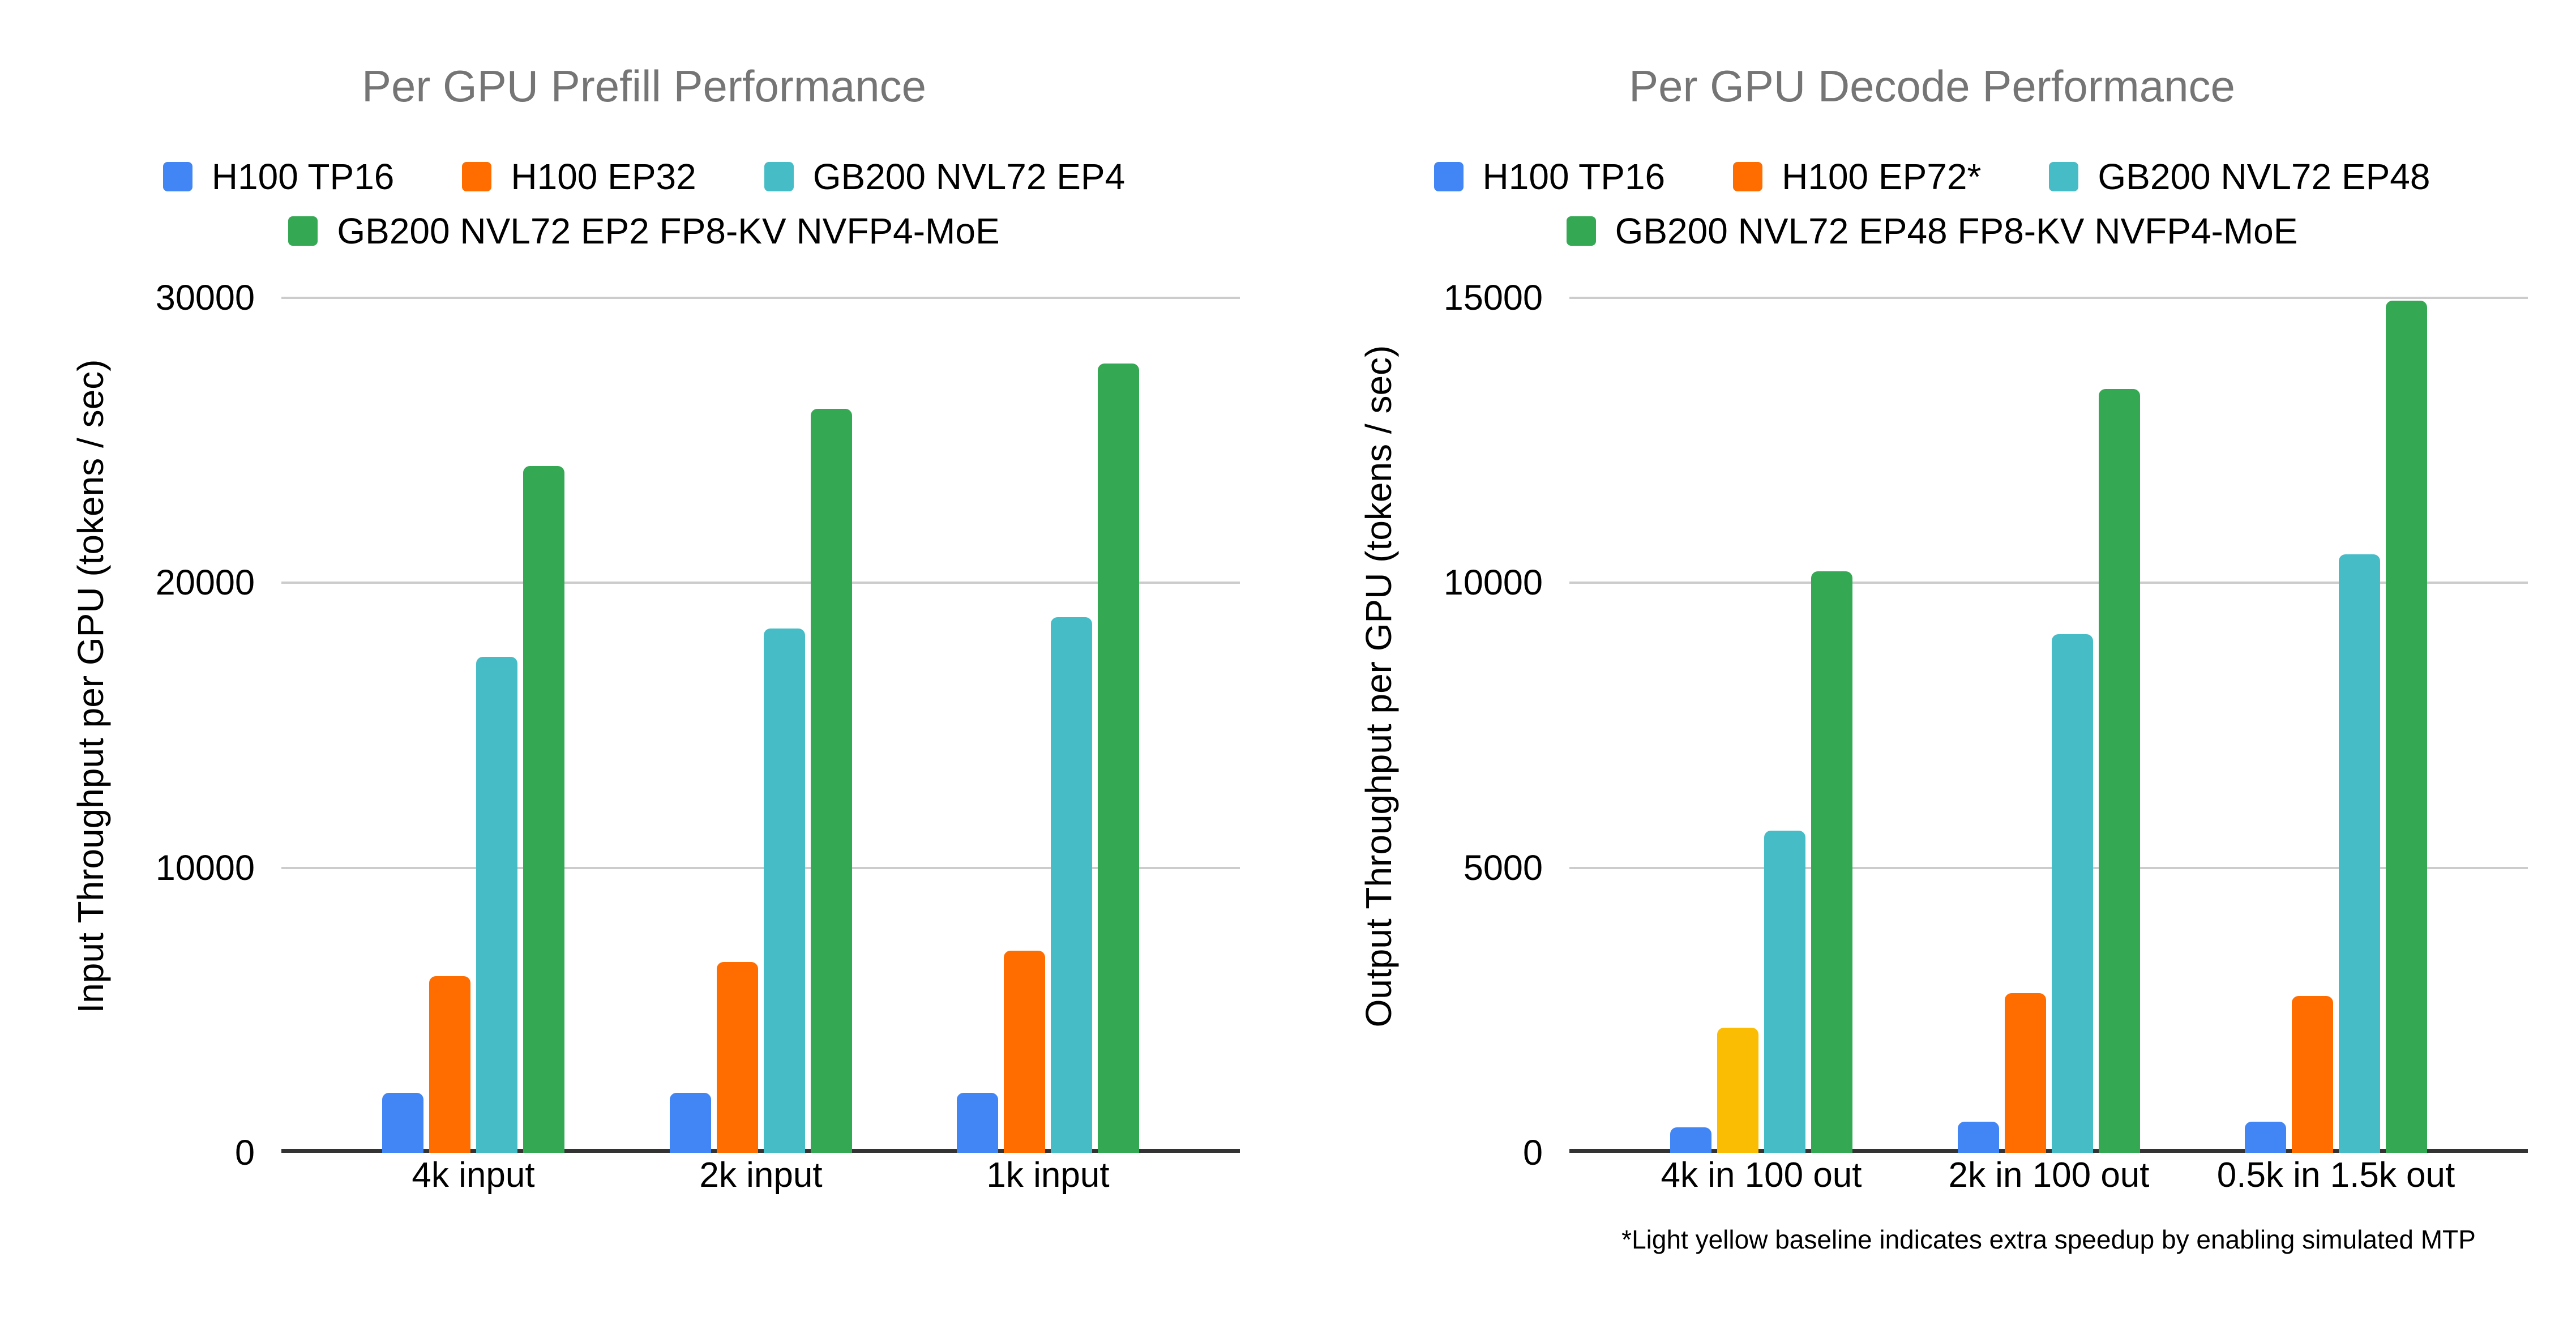 Image resolution: width=2576 pixels, height=1321 pixels. Describe the element at coordinates (205, 298) in the screenshot. I see `y-tick-label-30000: 30000` at that location.